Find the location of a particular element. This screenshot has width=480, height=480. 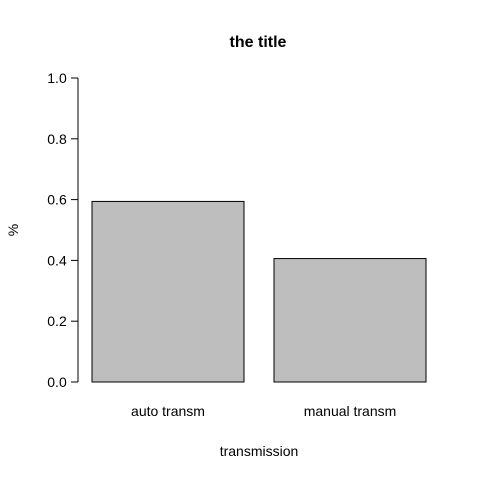

x-category-label: auto transm is located at coordinates (168, 411).